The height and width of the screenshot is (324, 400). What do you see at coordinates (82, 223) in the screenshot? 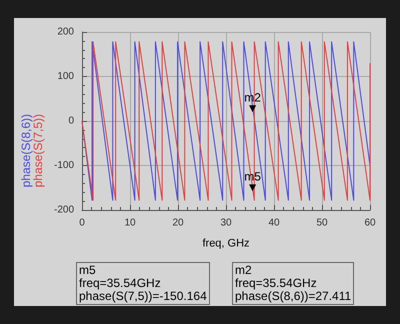
I see `x-tick-label: 0` at bounding box center [82, 223].